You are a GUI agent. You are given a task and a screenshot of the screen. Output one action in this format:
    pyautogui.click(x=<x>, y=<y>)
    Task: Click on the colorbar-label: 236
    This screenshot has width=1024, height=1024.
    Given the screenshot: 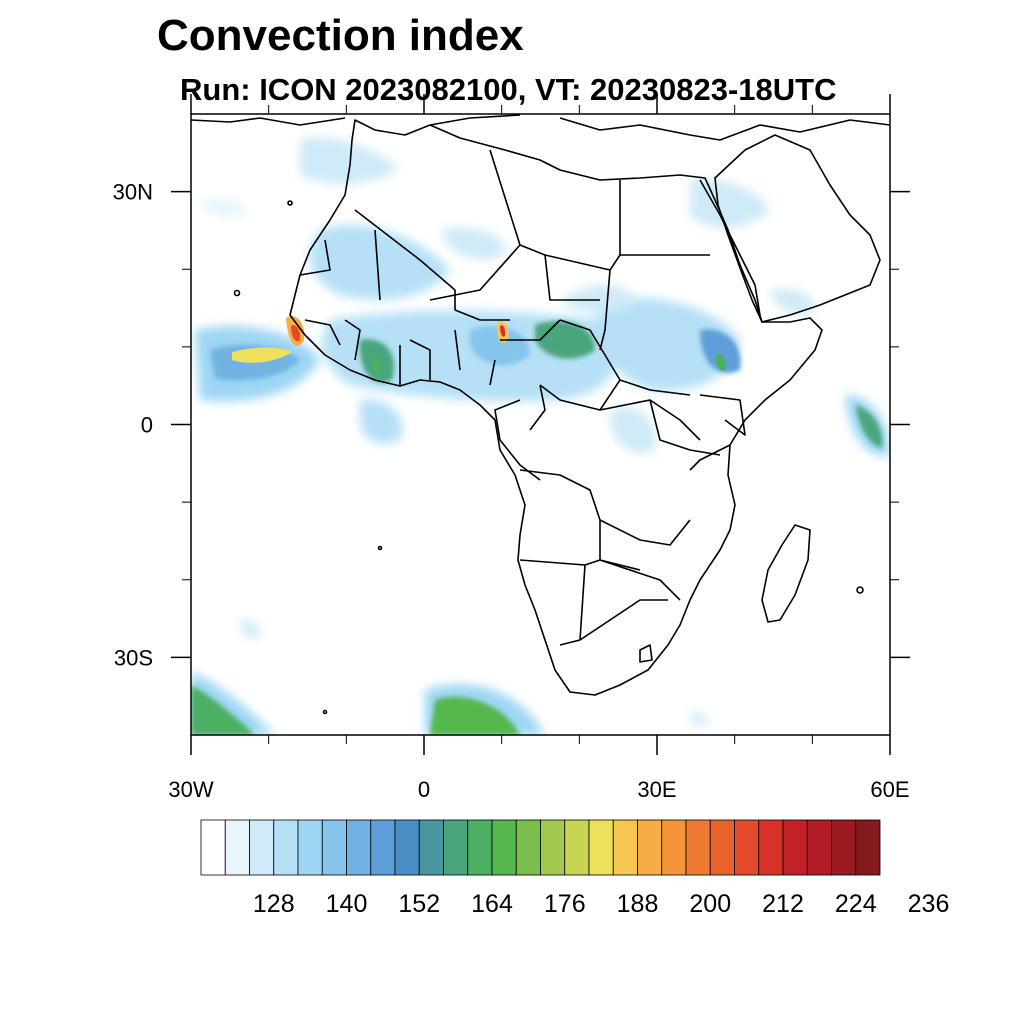 What is the action you would take?
    pyautogui.click(x=929, y=904)
    